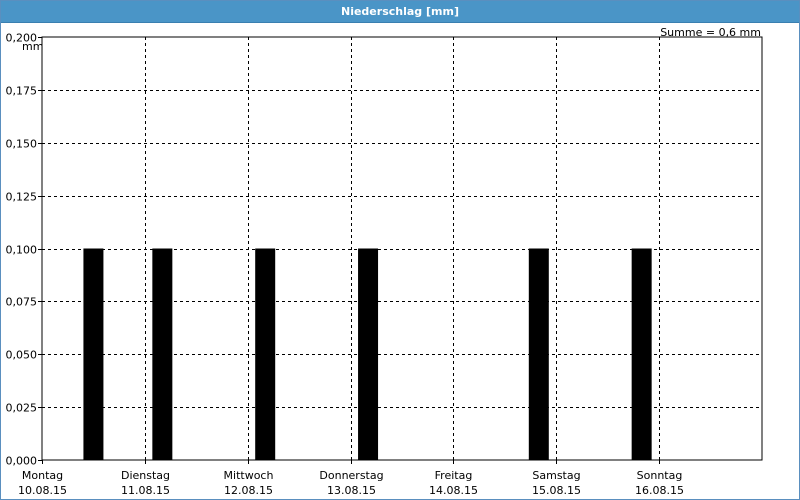 This screenshot has width=800, height=500. I want to click on y-tick-label: 0,100, so click(22, 250).